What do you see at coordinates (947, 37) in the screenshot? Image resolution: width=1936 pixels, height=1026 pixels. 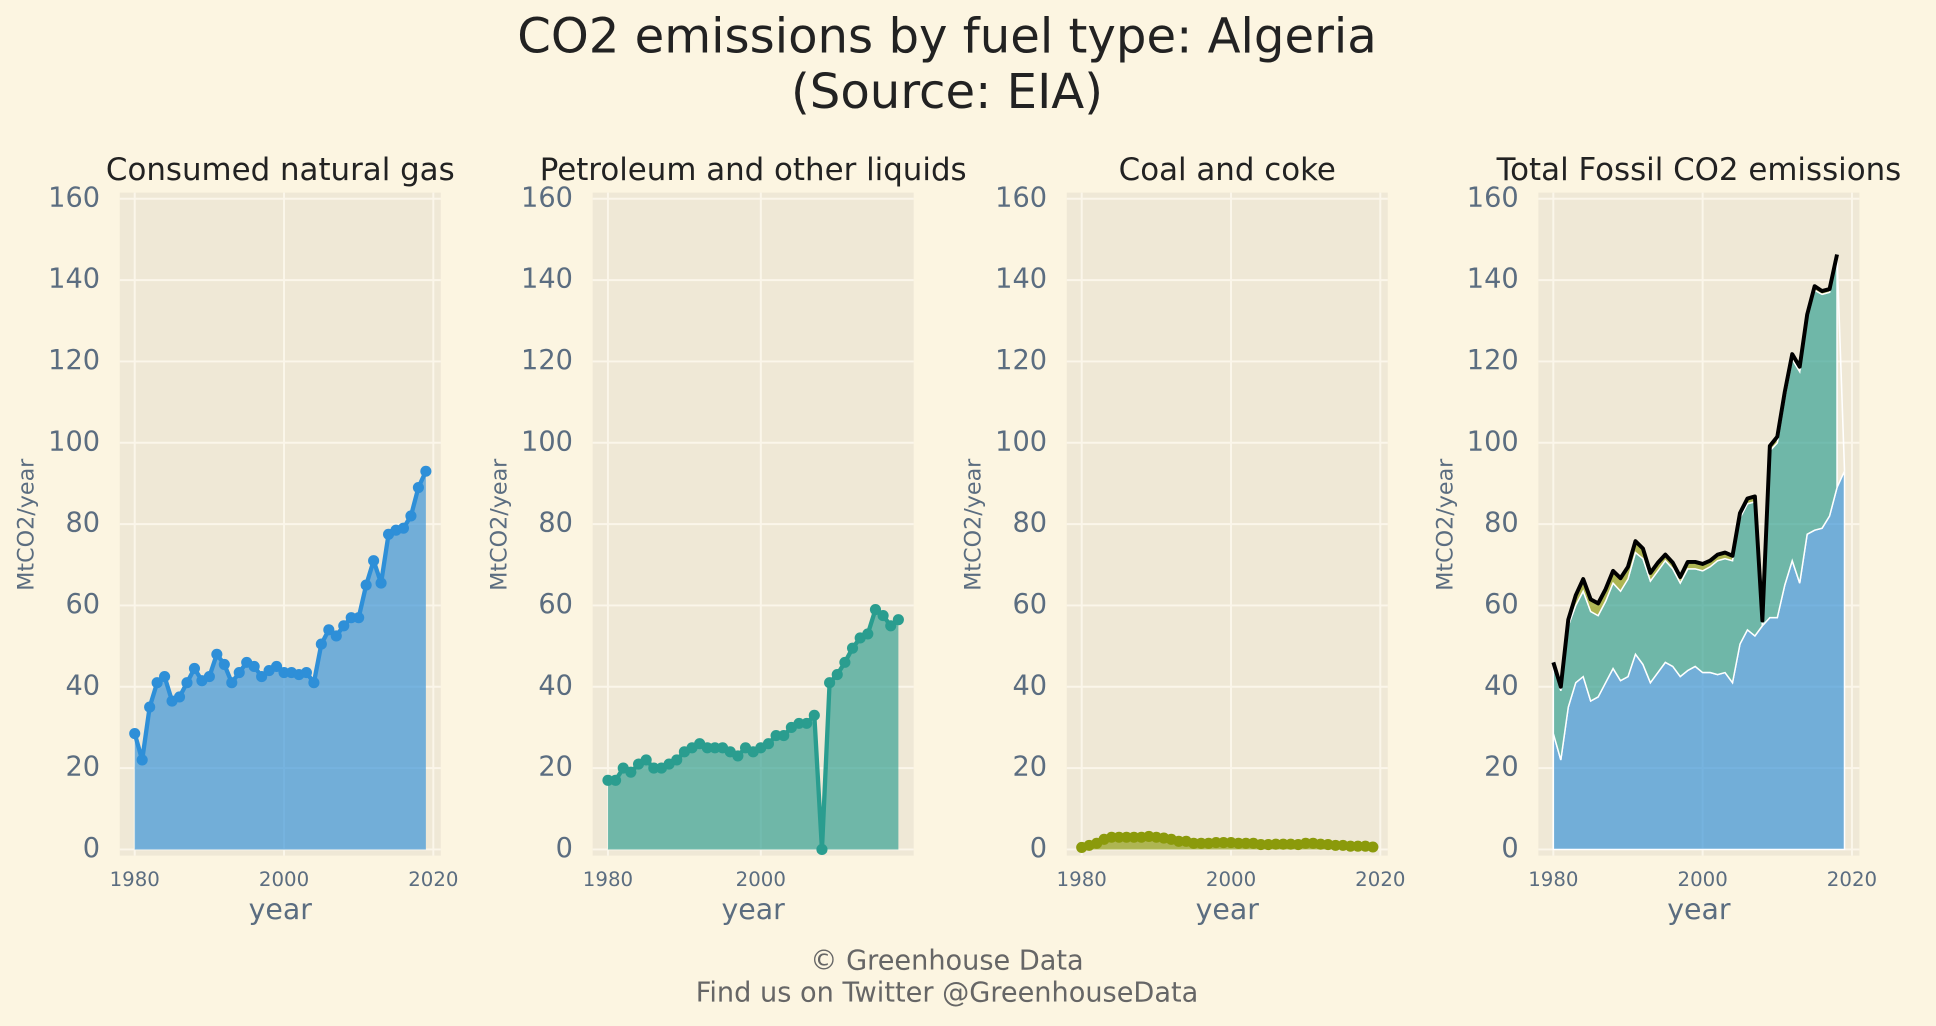 I see `figure-title: CO2 emissions by fuel type: Algeria` at bounding box center [947, 37].